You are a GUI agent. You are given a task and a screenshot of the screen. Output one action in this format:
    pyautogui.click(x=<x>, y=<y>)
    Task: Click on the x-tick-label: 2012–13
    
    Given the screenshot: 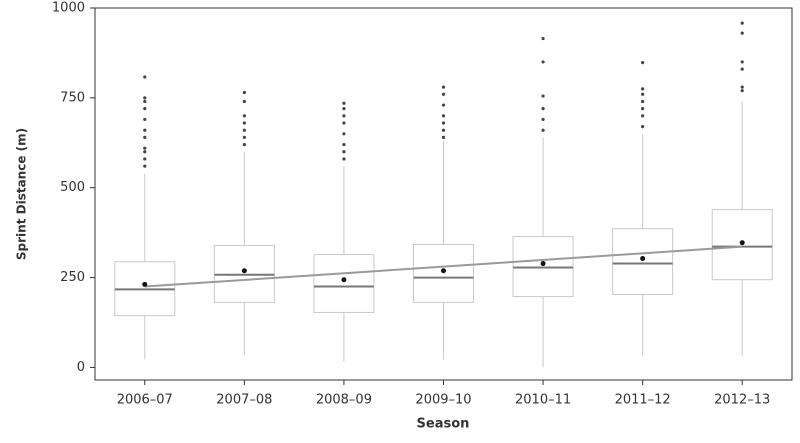 What is the action you would take?
    pyautogui.click(x=742, y=400)
    